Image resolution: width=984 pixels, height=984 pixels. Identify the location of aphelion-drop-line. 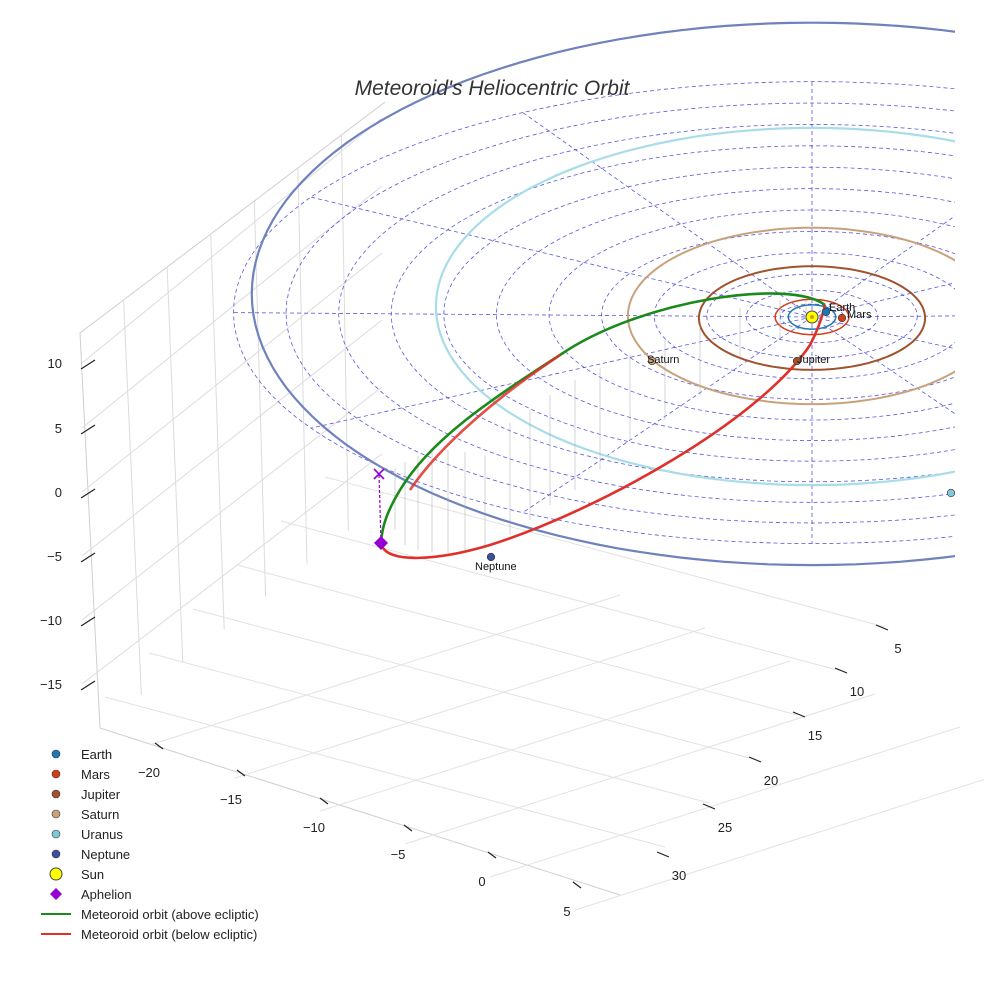
(380, 508).